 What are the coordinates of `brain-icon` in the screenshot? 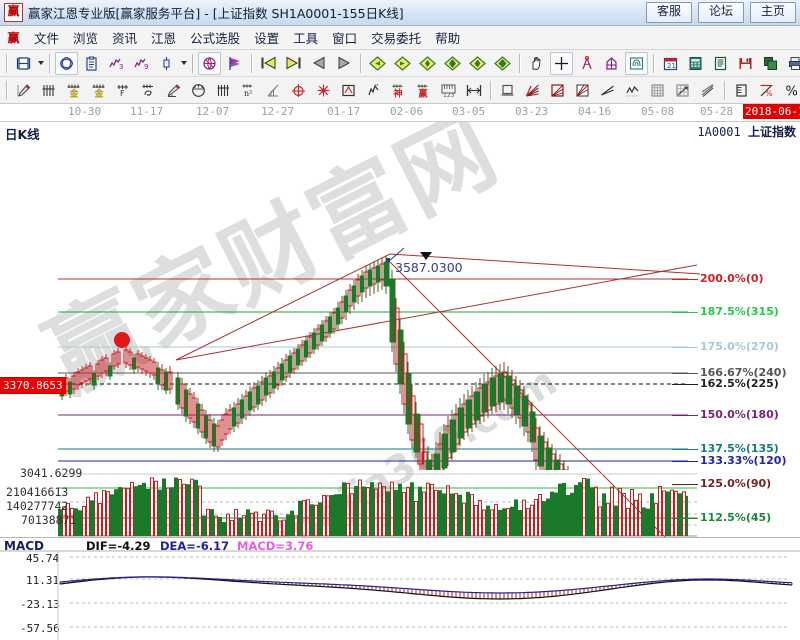 It's located at (636, 63).